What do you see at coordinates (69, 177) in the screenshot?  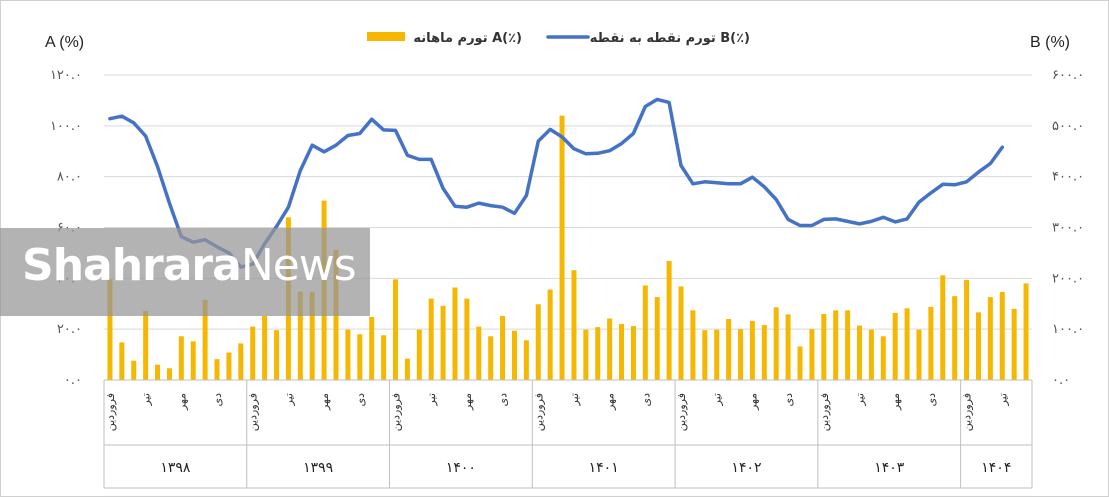 I see `left-tick-label: ۸۰.۰` at bounding box center [69, 177].